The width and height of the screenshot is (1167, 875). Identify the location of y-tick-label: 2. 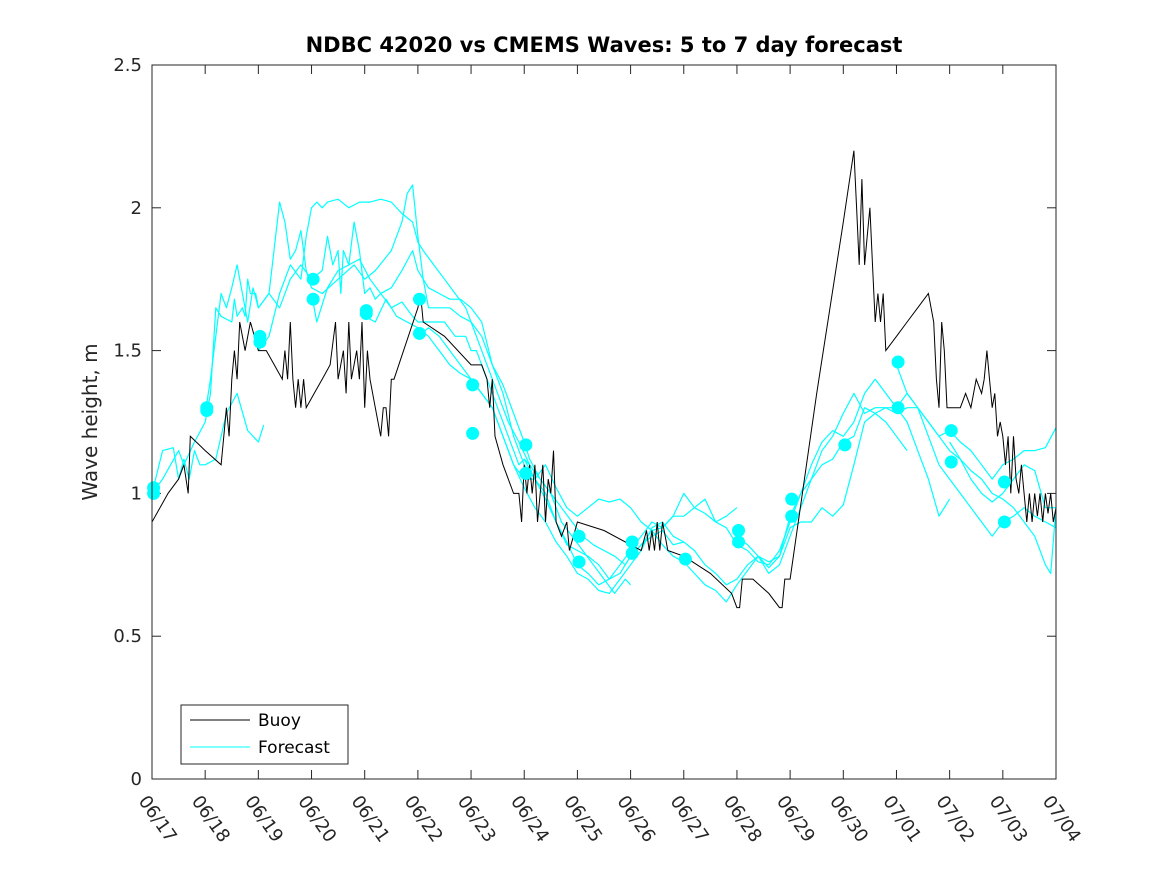
(136, 208).